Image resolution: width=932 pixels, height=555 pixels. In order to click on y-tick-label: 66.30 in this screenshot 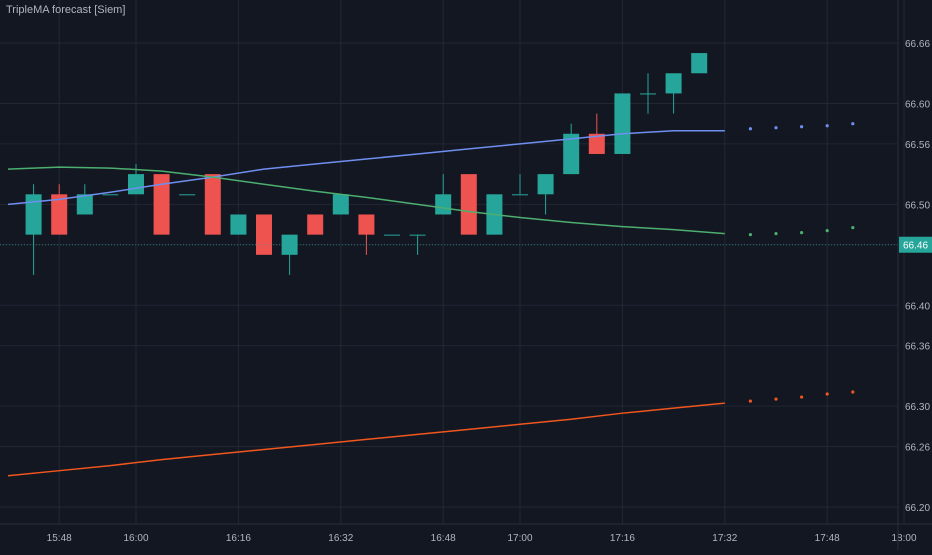, I will do `click(917, 407)`.